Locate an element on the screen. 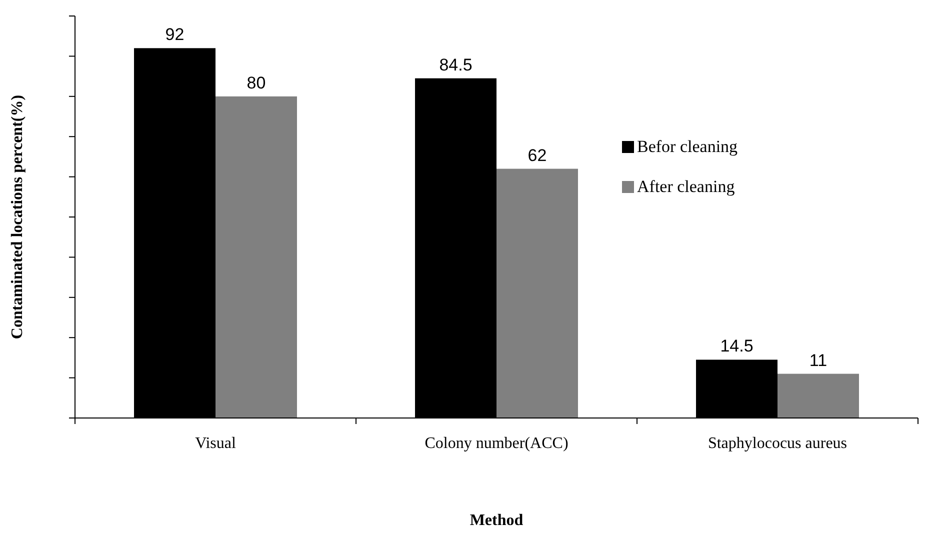 The image size is (928, 533). x-tick-label: Visual is located at coordinates (215, 443).